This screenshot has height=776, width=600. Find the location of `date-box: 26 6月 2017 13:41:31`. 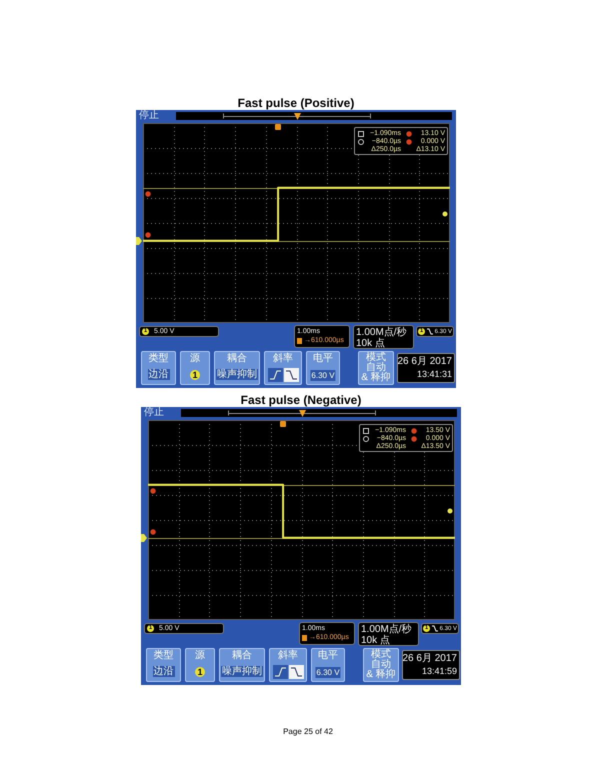

date-box: 26 6月 2017 13:41:31 is located at coordinates (426, 368).